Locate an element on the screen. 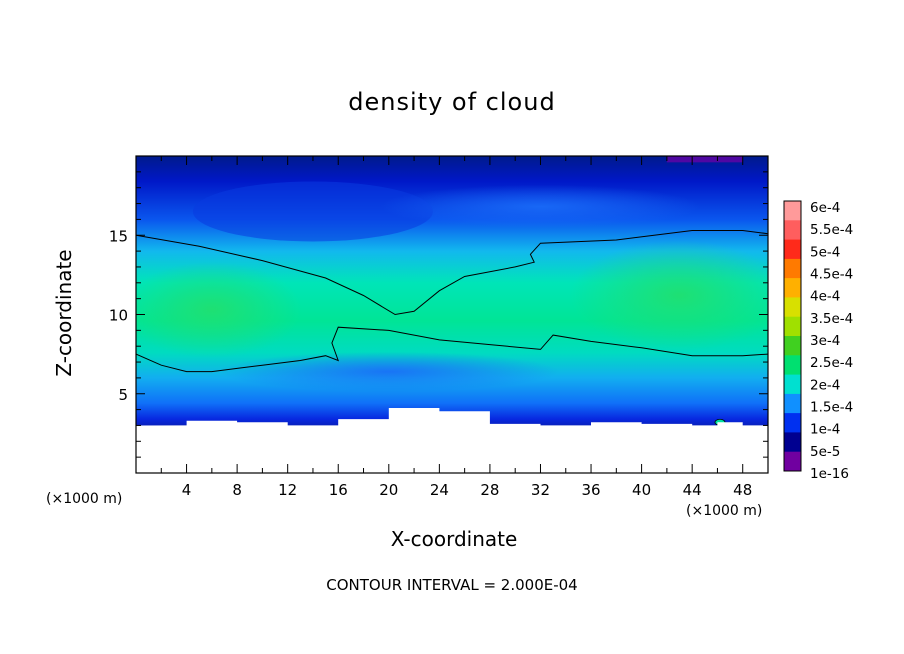 The width and height of the screenshot is (904, 654). colorbar-label: 1e-16 is located at coordinates (829, 474).